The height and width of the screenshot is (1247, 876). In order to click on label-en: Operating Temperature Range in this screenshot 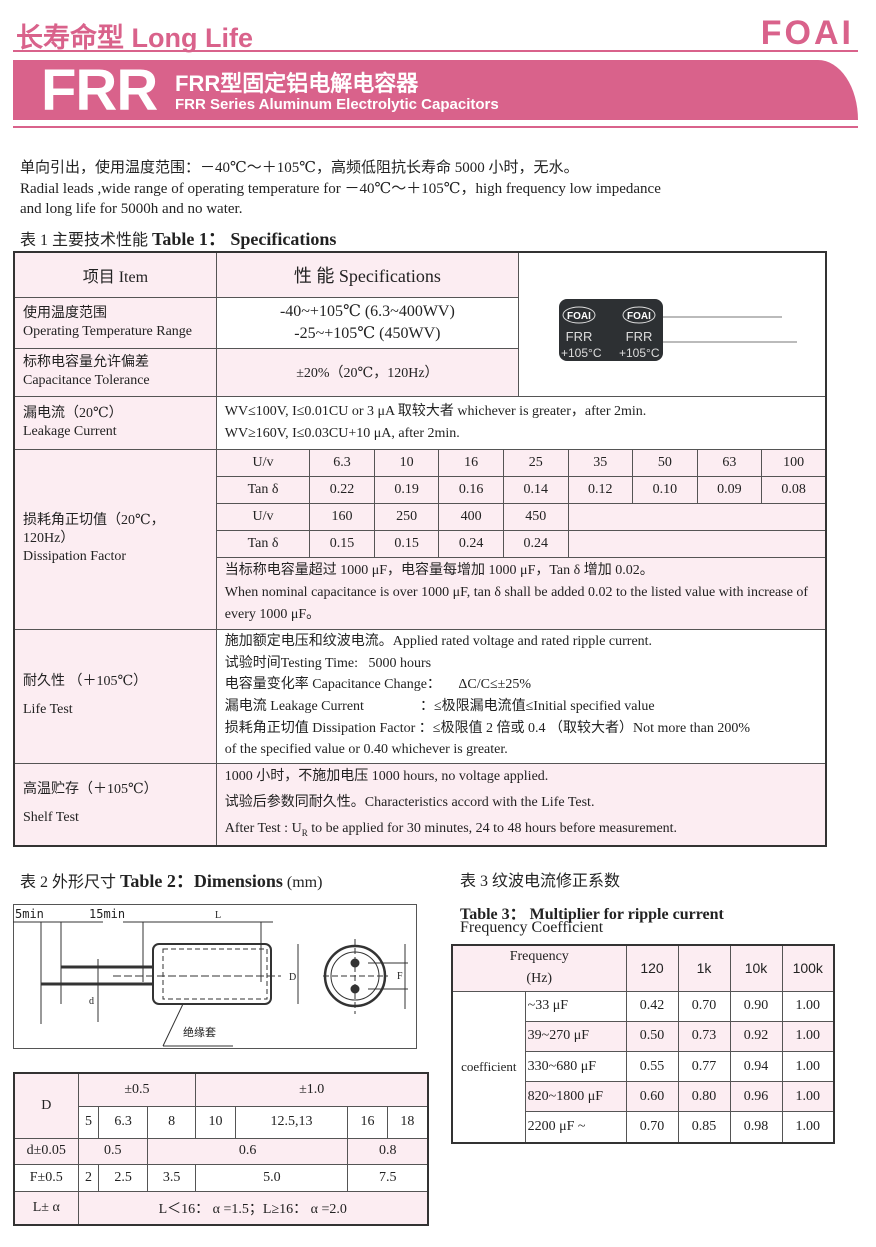, I will do `click(108, 331)`.